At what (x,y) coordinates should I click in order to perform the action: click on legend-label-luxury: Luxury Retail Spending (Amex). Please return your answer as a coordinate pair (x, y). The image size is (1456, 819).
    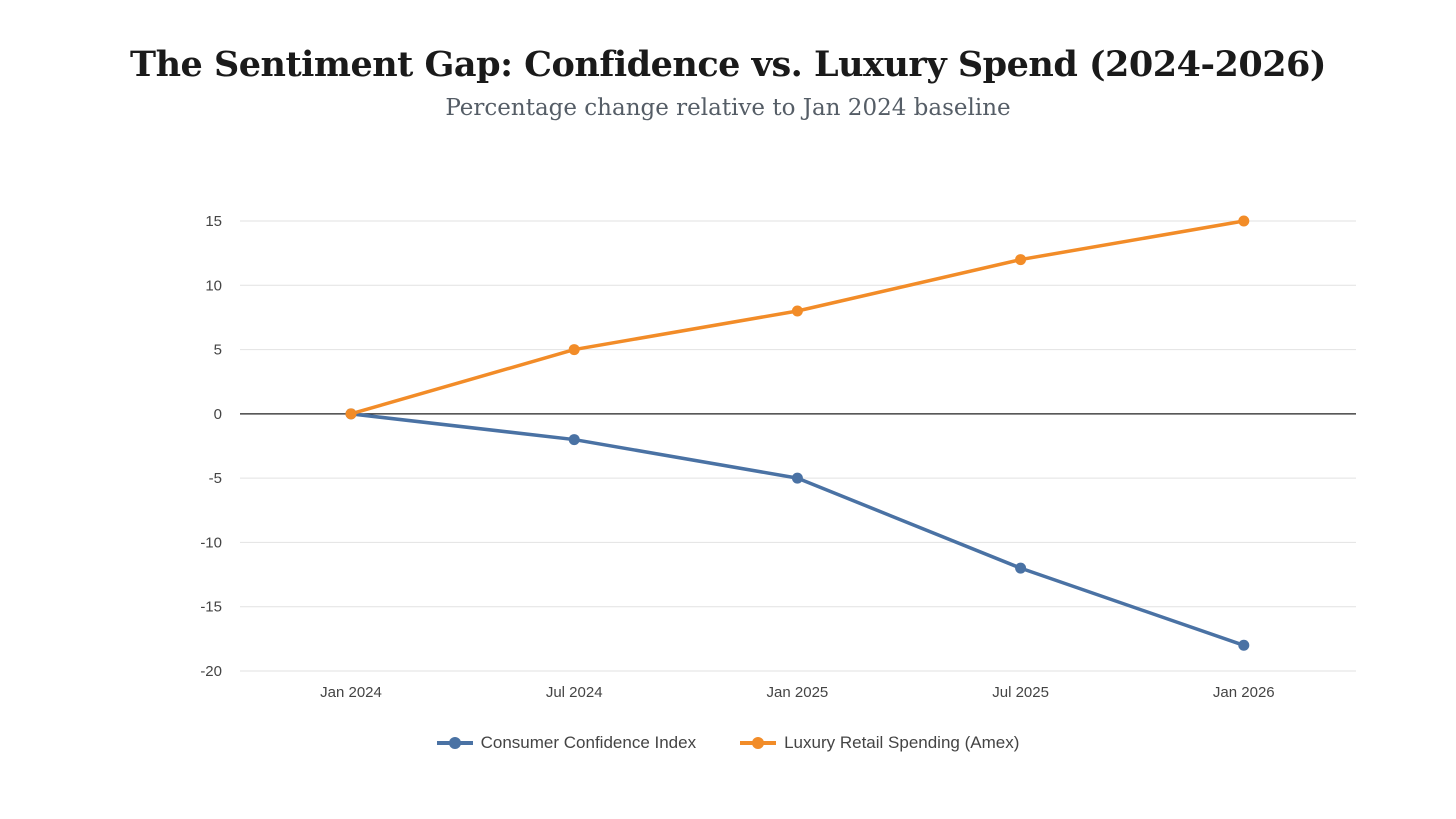
    Looking at the image, I should click on (902, 742).